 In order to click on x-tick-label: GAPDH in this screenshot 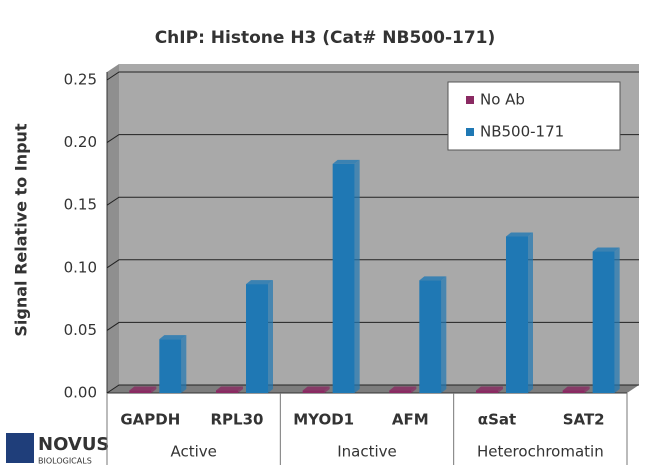, I will do `click(150, 420)`.